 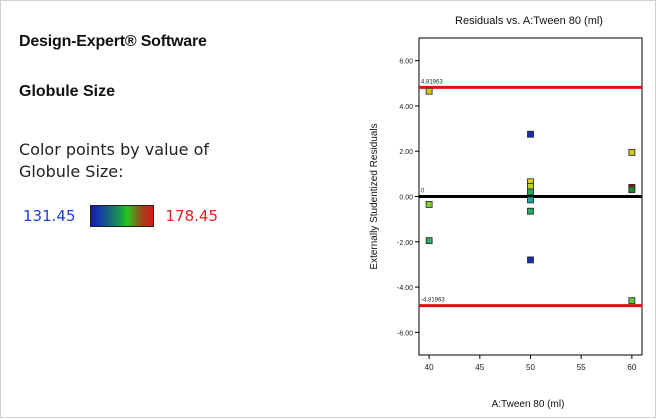 What do you see at coordinates (433, 301) in the screenshot?
I see `reference-line-label: -4.81963` at bounding box center [433, 301].